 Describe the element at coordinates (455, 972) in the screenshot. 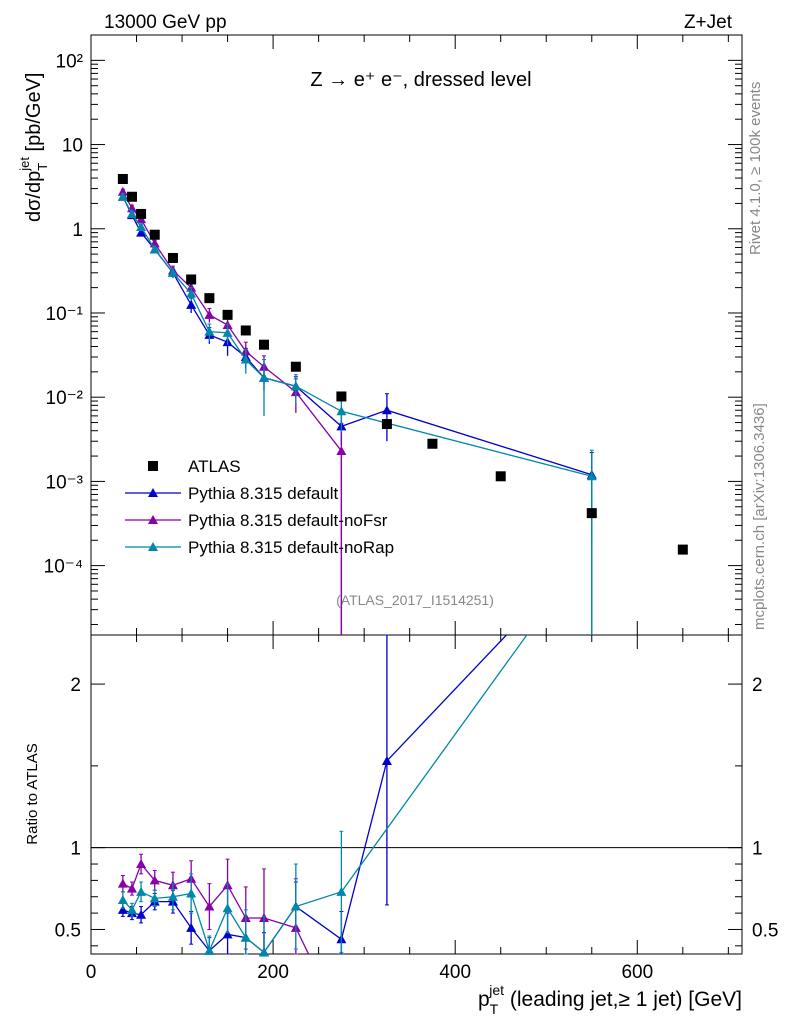

I see `x-tick-label: 400` at that location.